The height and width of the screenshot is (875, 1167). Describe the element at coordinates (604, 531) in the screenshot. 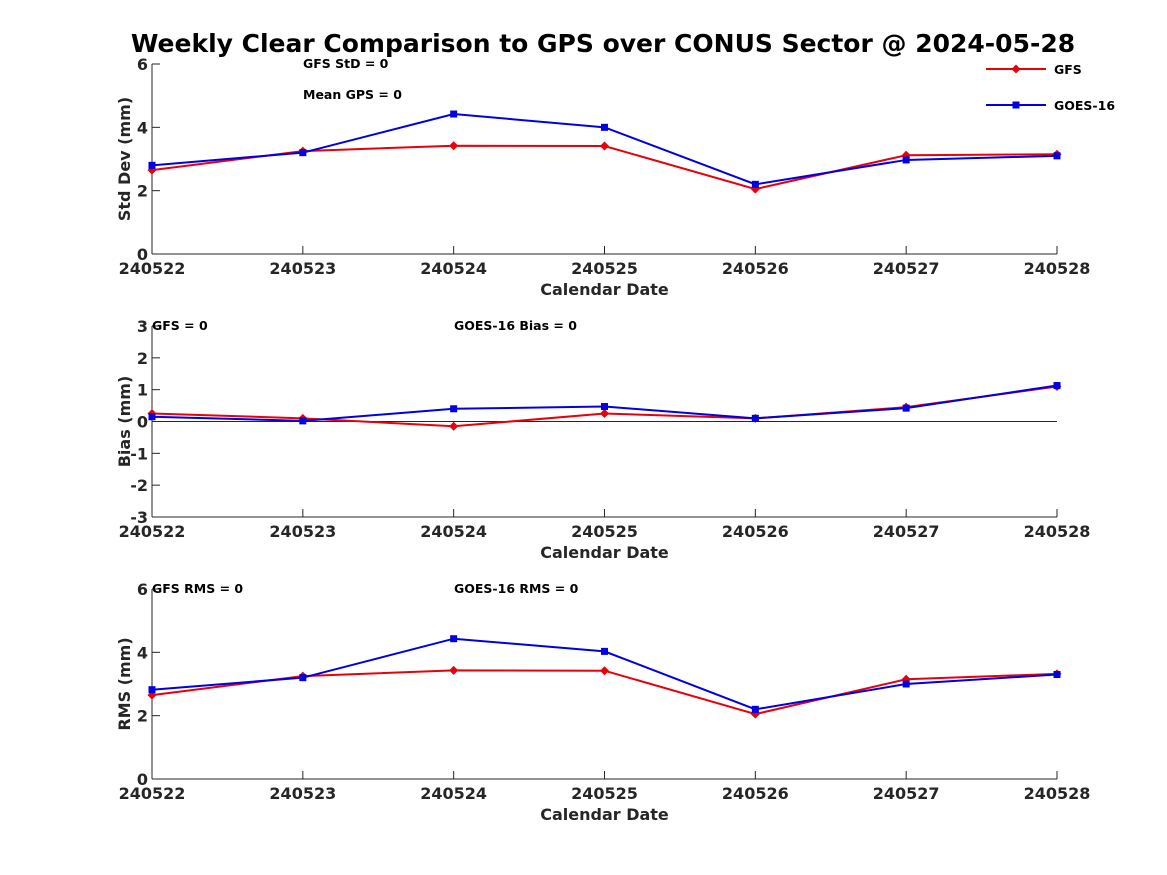

I see `bias-x-tick-label: 240525` at that location.